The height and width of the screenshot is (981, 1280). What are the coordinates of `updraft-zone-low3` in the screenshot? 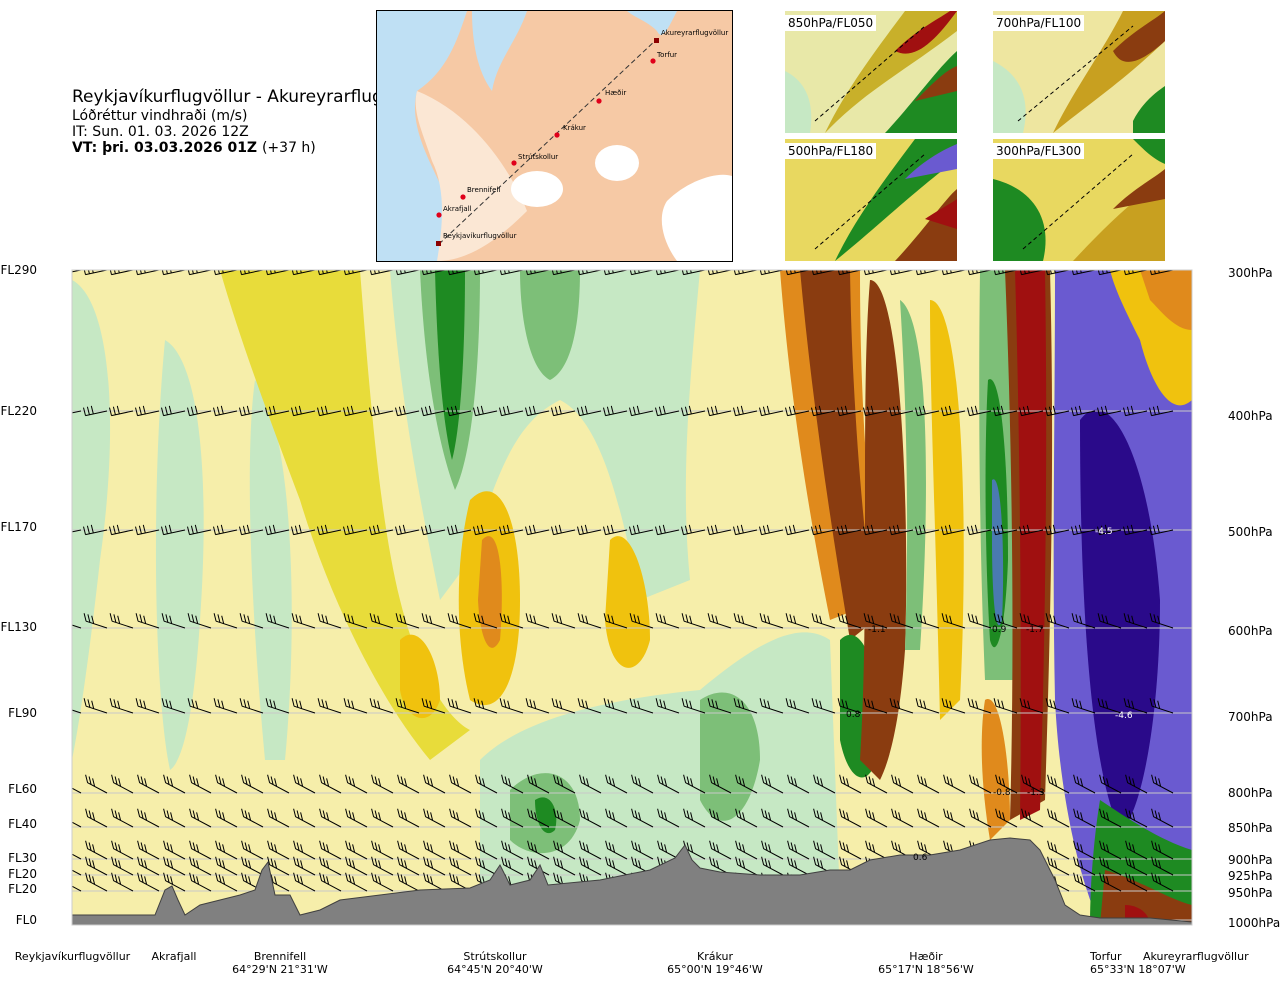 It's located at (730, 756).